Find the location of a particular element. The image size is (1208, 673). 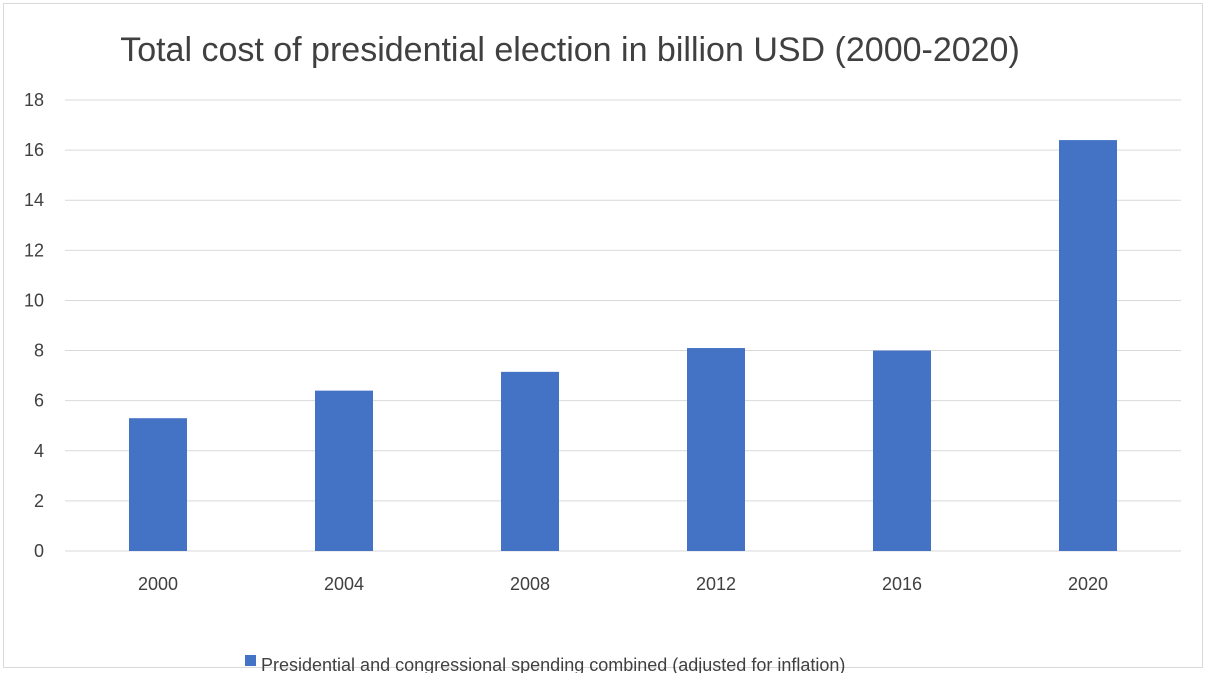

y-tick-label: 4 is located at coordinates (39, 451).